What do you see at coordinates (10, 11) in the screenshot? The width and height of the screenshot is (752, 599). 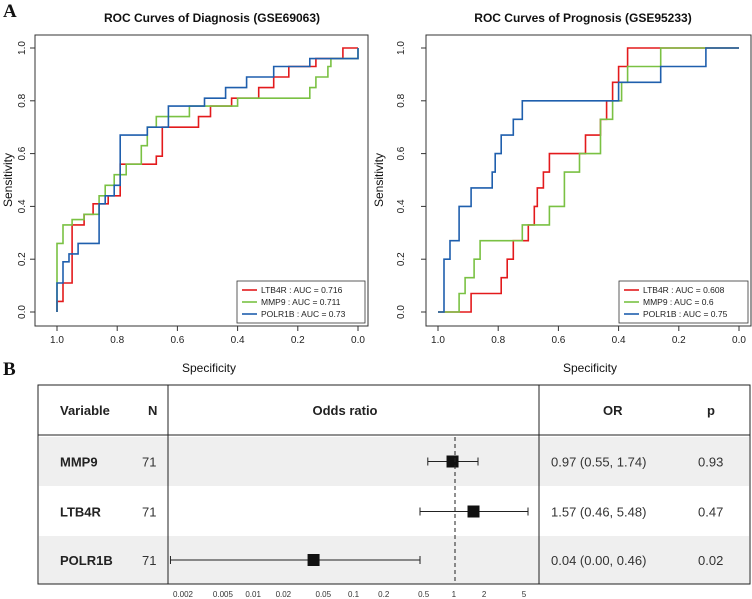 I see `panel-label-a: A` at bounding box center [10, 11].